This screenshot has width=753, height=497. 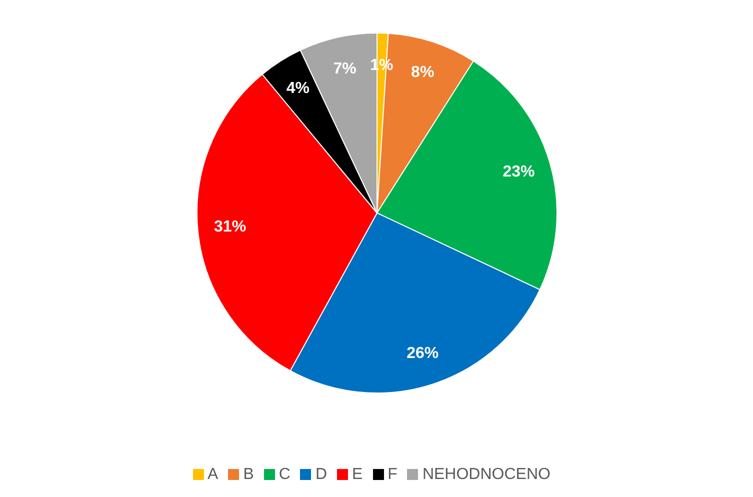 I want to click on legend-label: NEHODNOCENO, so click(x=486, y=474).